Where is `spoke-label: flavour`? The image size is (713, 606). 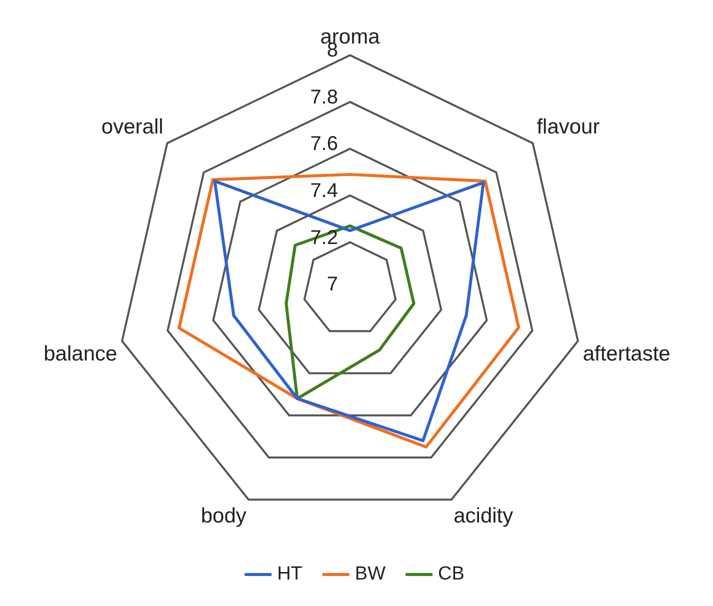
spoke-label: flavour is located at coordinates (568, 126).